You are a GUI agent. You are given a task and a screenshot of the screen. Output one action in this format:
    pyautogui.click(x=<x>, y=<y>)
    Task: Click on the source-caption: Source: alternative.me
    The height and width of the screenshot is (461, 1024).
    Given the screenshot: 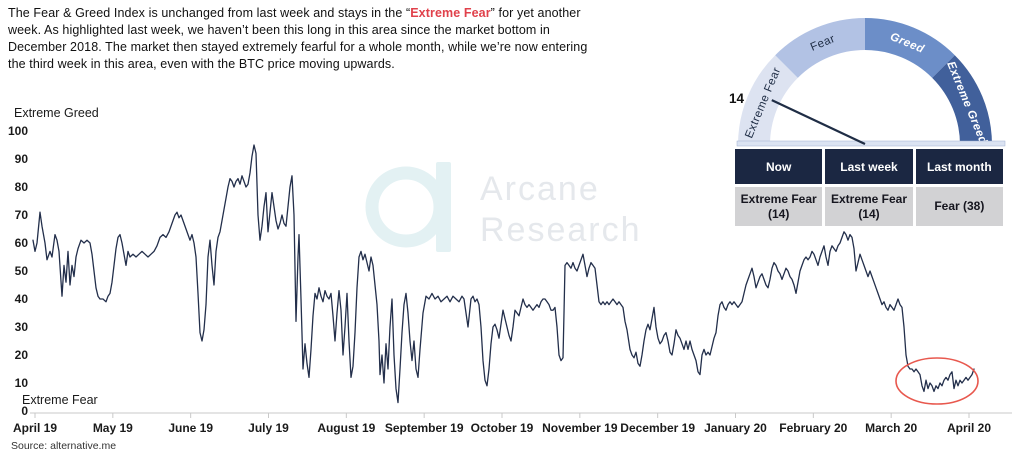 What is the action you would take?
    pyautogui.click(x=64, y=446)
    